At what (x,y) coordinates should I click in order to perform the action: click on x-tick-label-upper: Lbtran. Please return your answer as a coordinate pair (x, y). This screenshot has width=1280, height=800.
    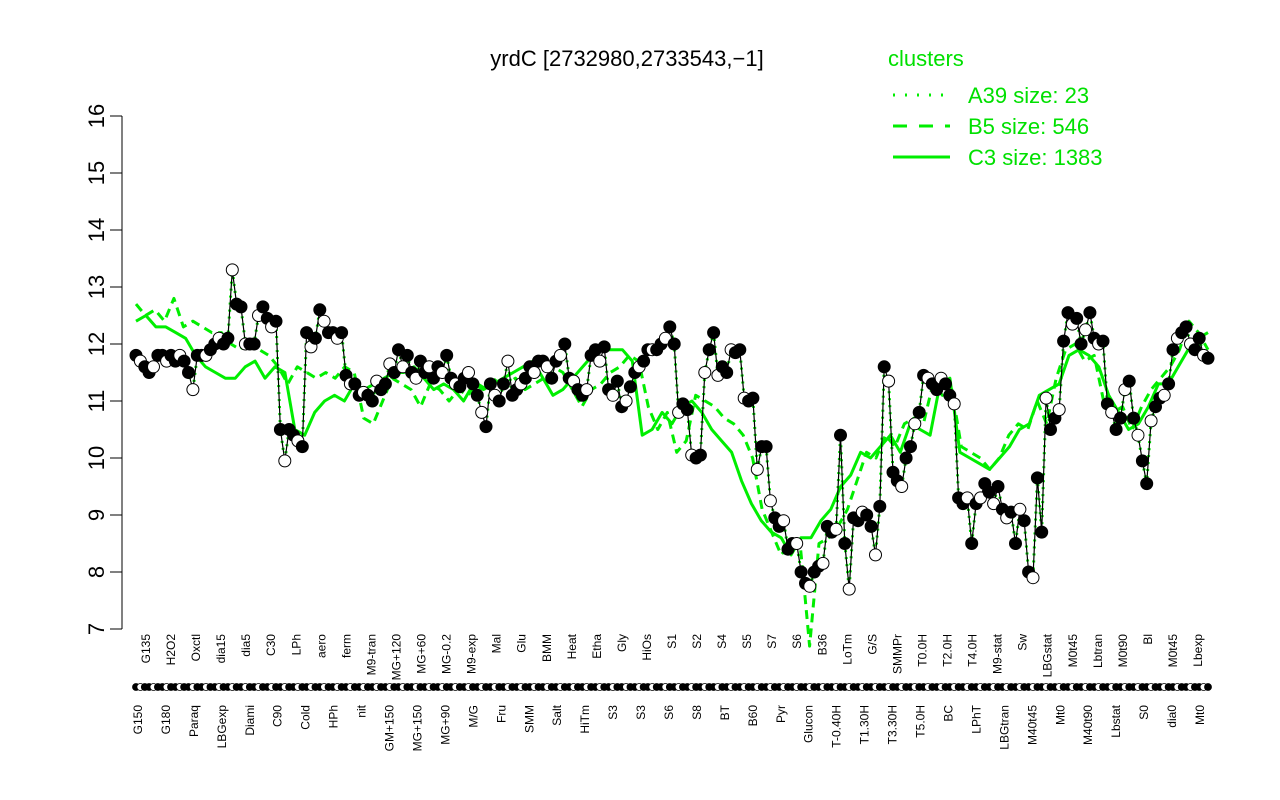
    Looking at the image, I should click on (1098, 651).